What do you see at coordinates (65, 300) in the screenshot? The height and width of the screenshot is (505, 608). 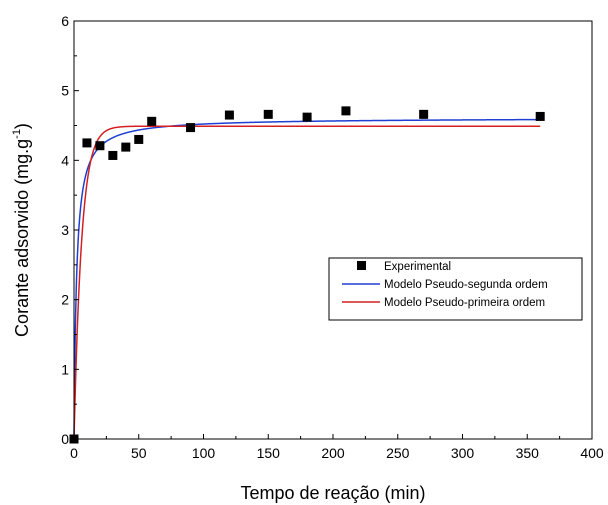 I see `y-tick-label: 2` at bounding box center [65, 300].